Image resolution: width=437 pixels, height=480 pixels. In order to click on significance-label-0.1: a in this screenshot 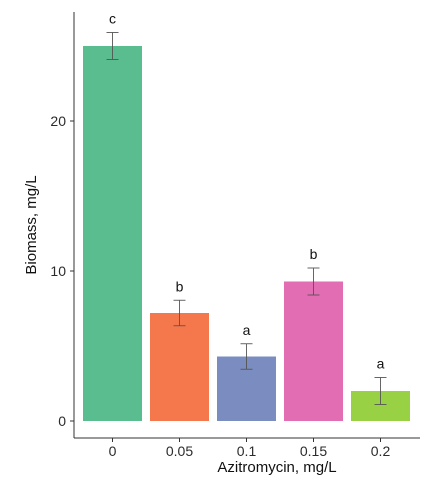, I will do `click(247, 330)`.